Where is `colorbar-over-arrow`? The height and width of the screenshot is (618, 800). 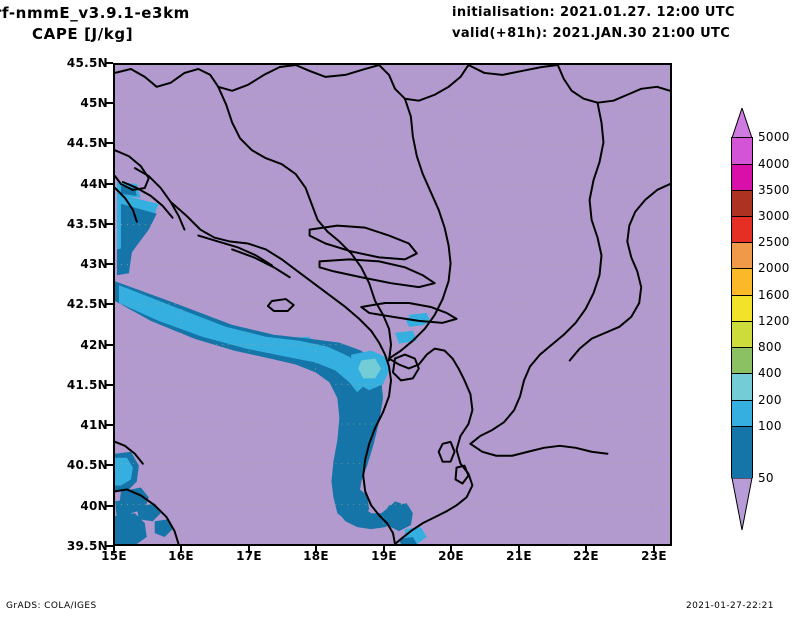 colorbar-over-arrow is located at coordinates (742, 123).